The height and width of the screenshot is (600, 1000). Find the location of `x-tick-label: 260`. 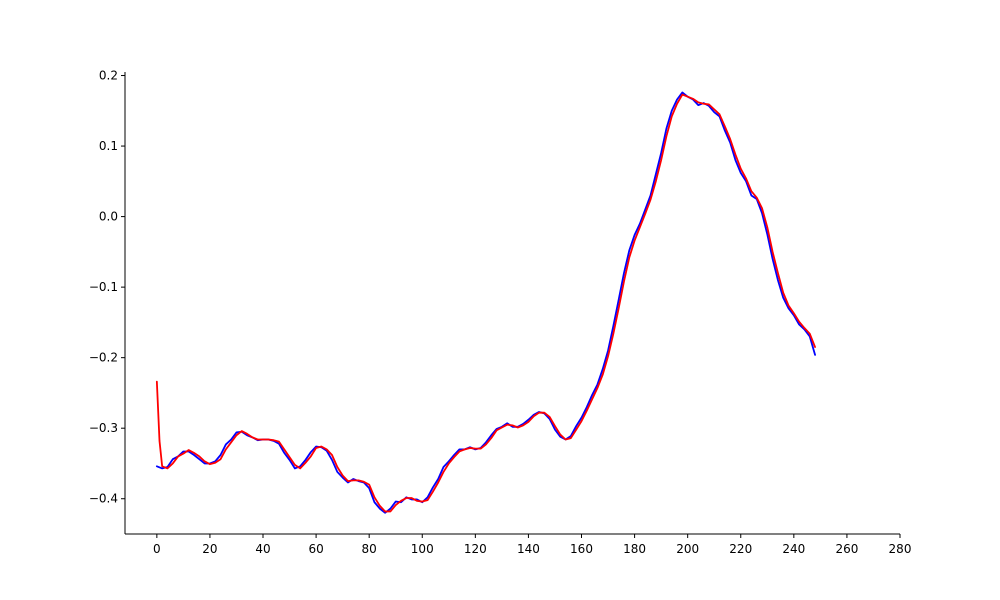

x-tick-label: 260 is located at coordinates (846, 549).